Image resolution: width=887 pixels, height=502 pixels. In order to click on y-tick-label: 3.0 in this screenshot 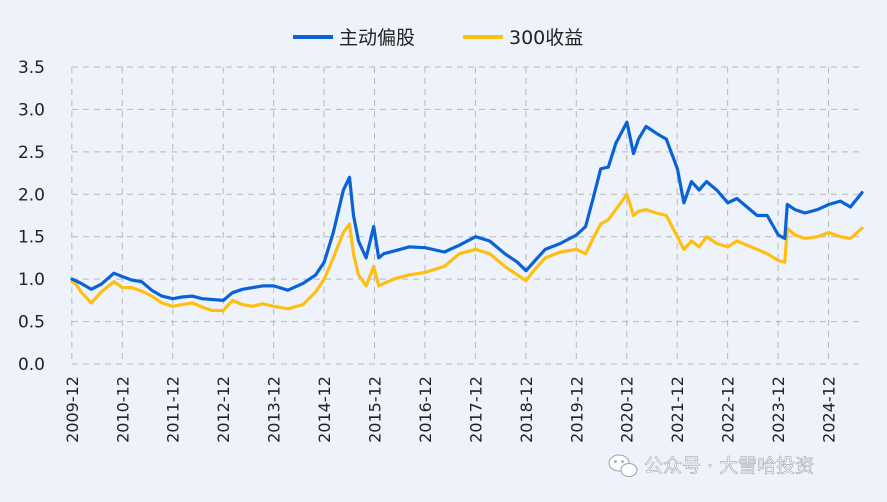, I will do `click(31, 110)`.